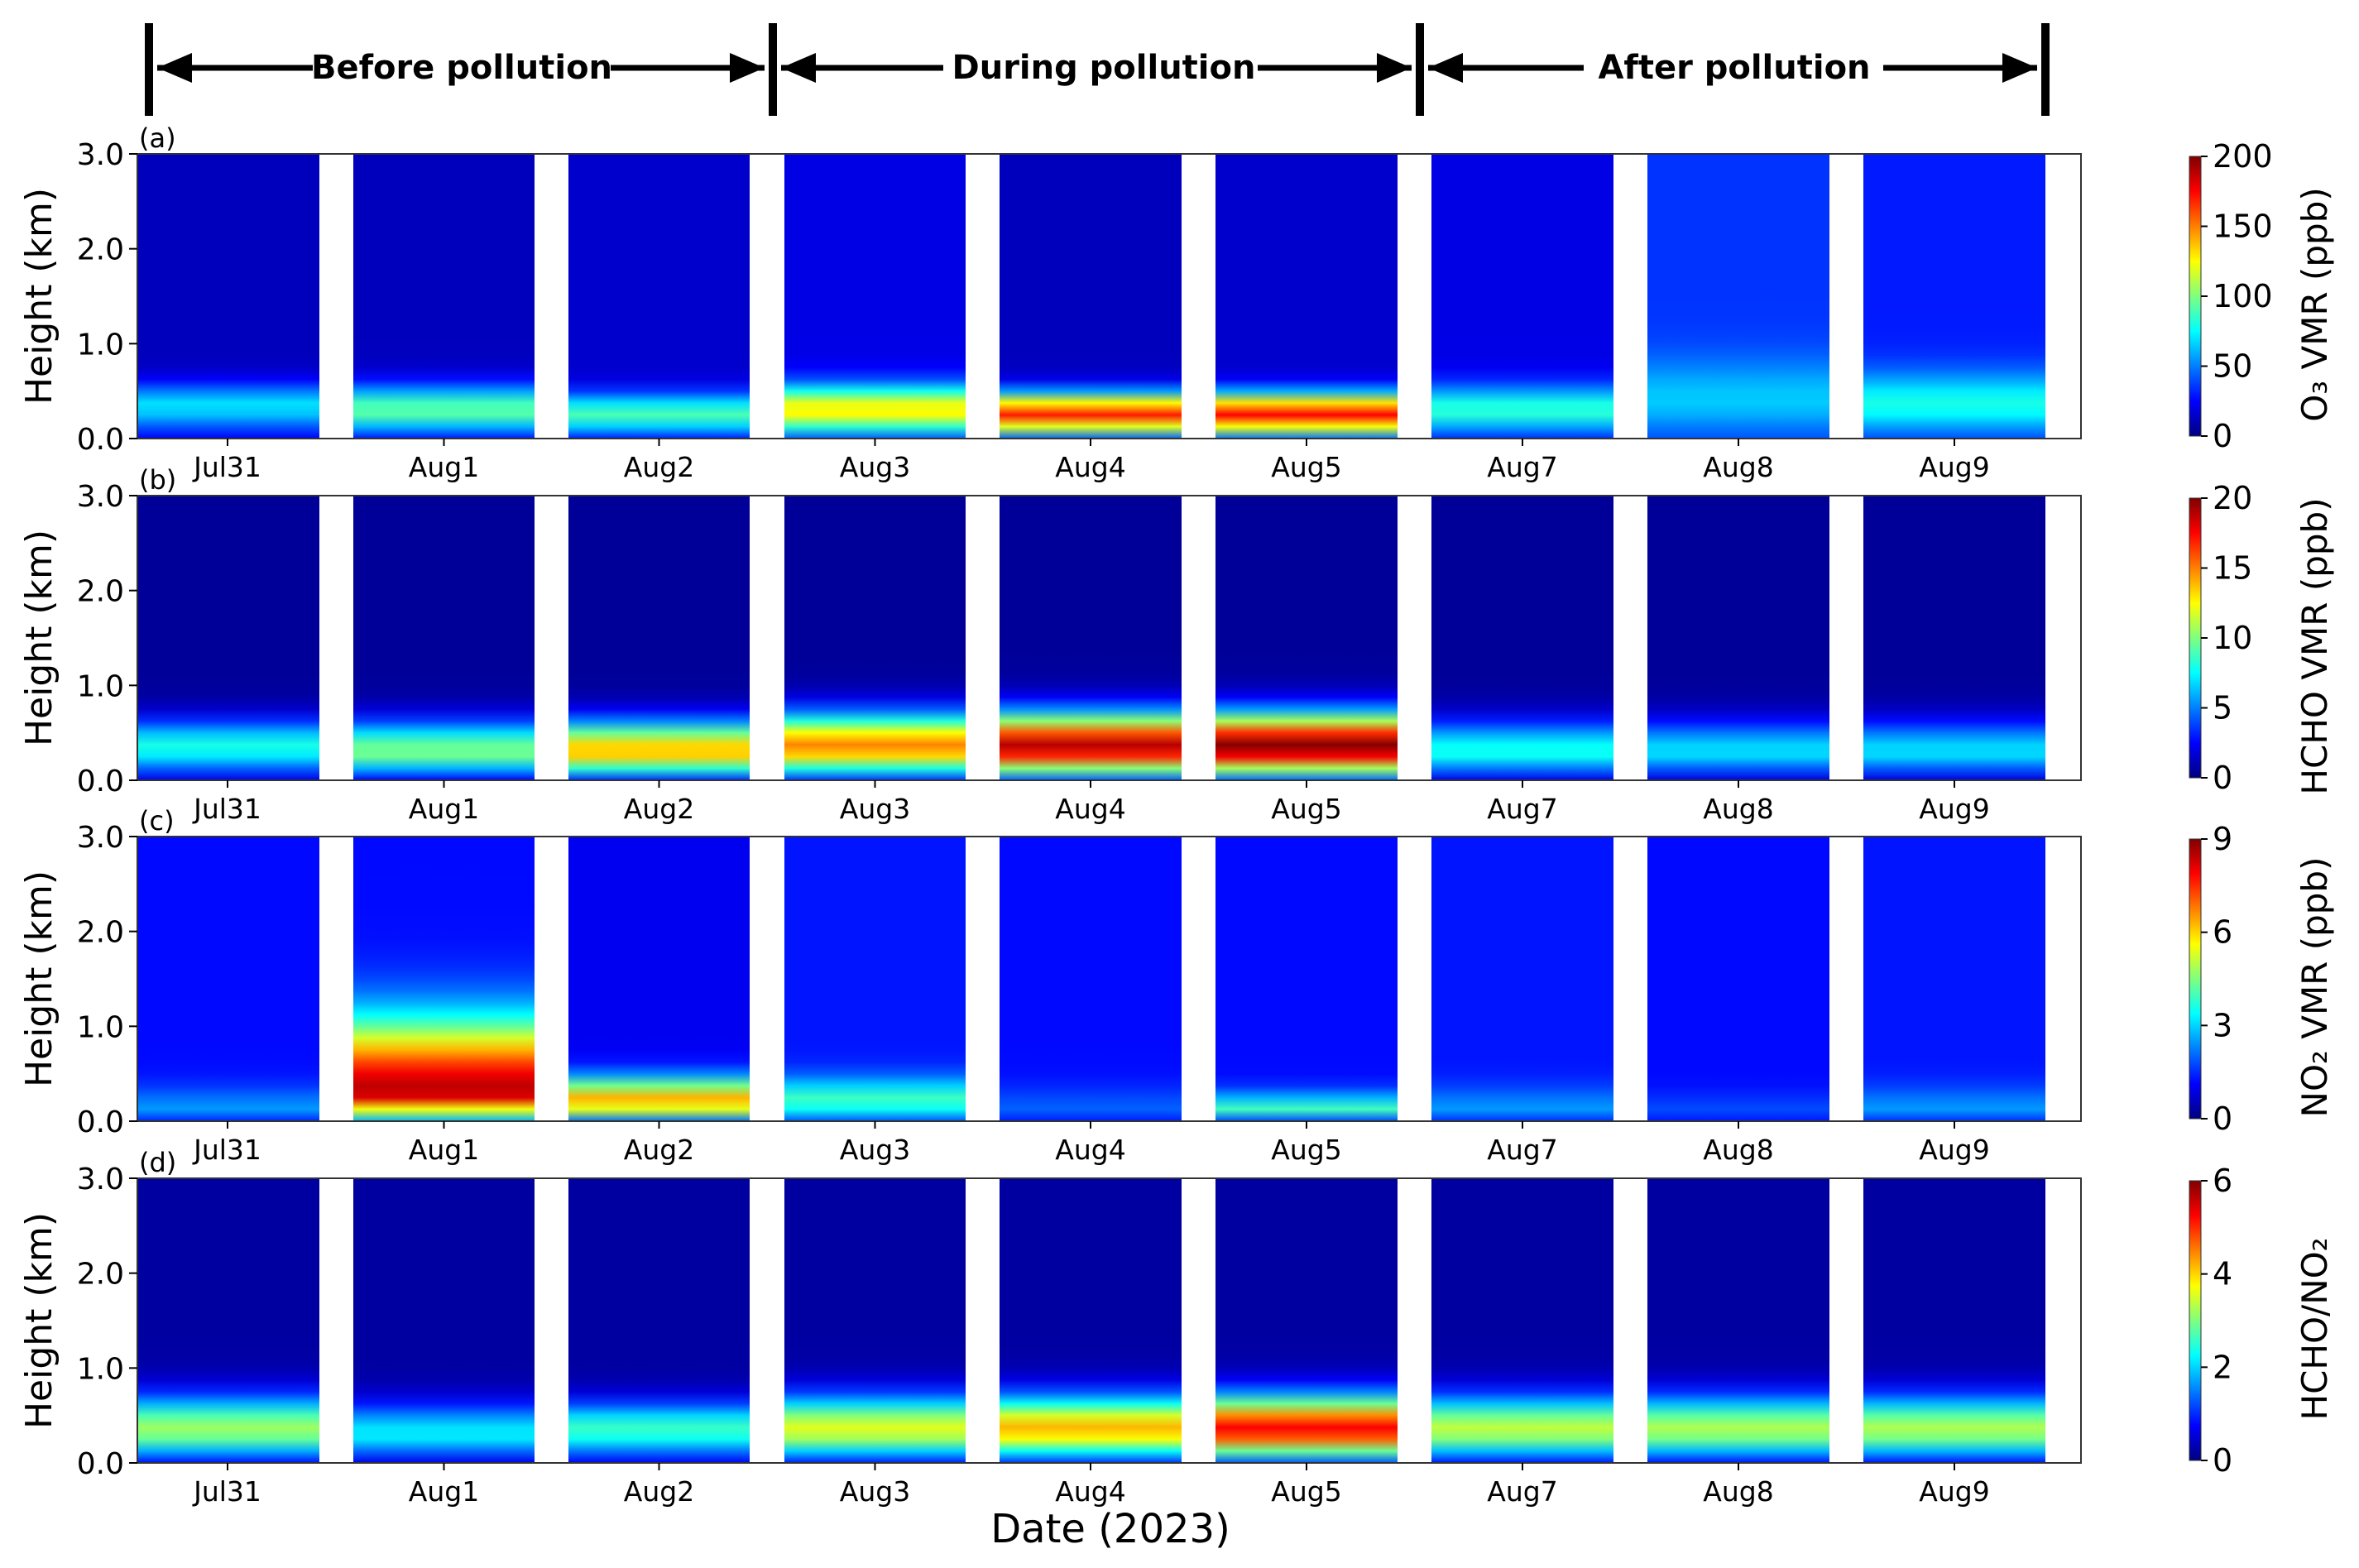  What do you see at coordinates (2243, 296) in the screenshot?
I see `colorbar-tick-label: 100` at bounding box center [2243, 296].